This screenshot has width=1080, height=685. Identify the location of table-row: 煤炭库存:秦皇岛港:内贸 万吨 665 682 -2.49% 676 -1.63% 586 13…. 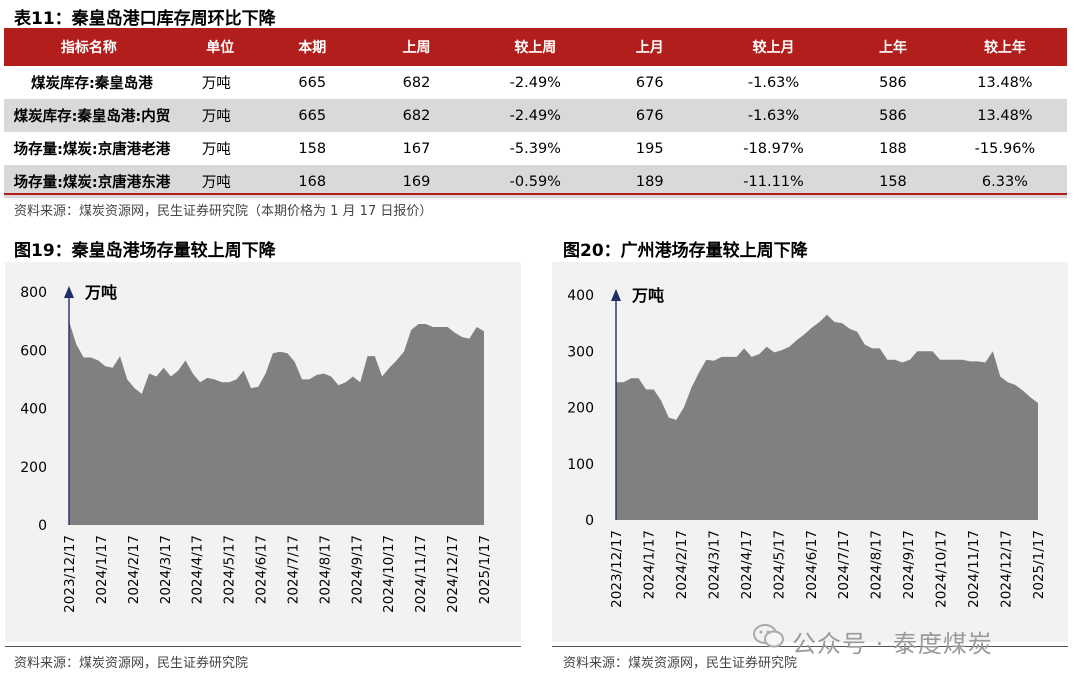
(535, 115).